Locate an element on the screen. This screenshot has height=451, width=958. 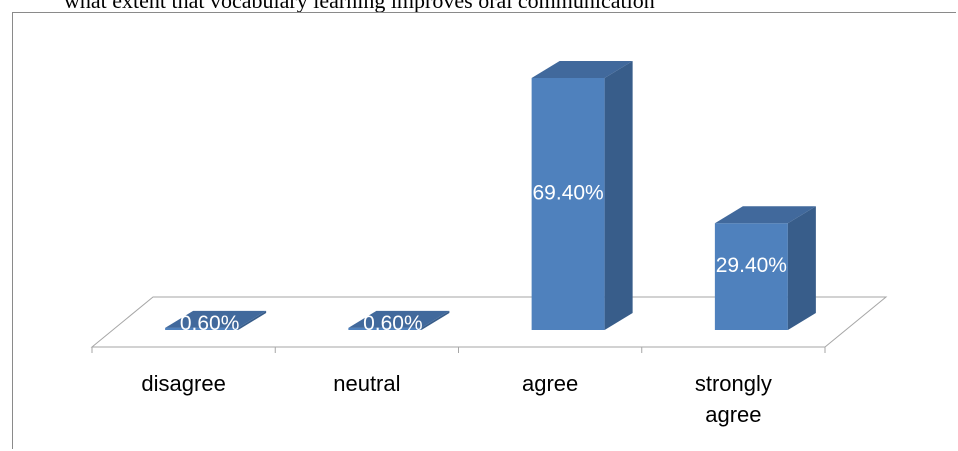
data-label: 29.40% is located at coordinates (751, 265).